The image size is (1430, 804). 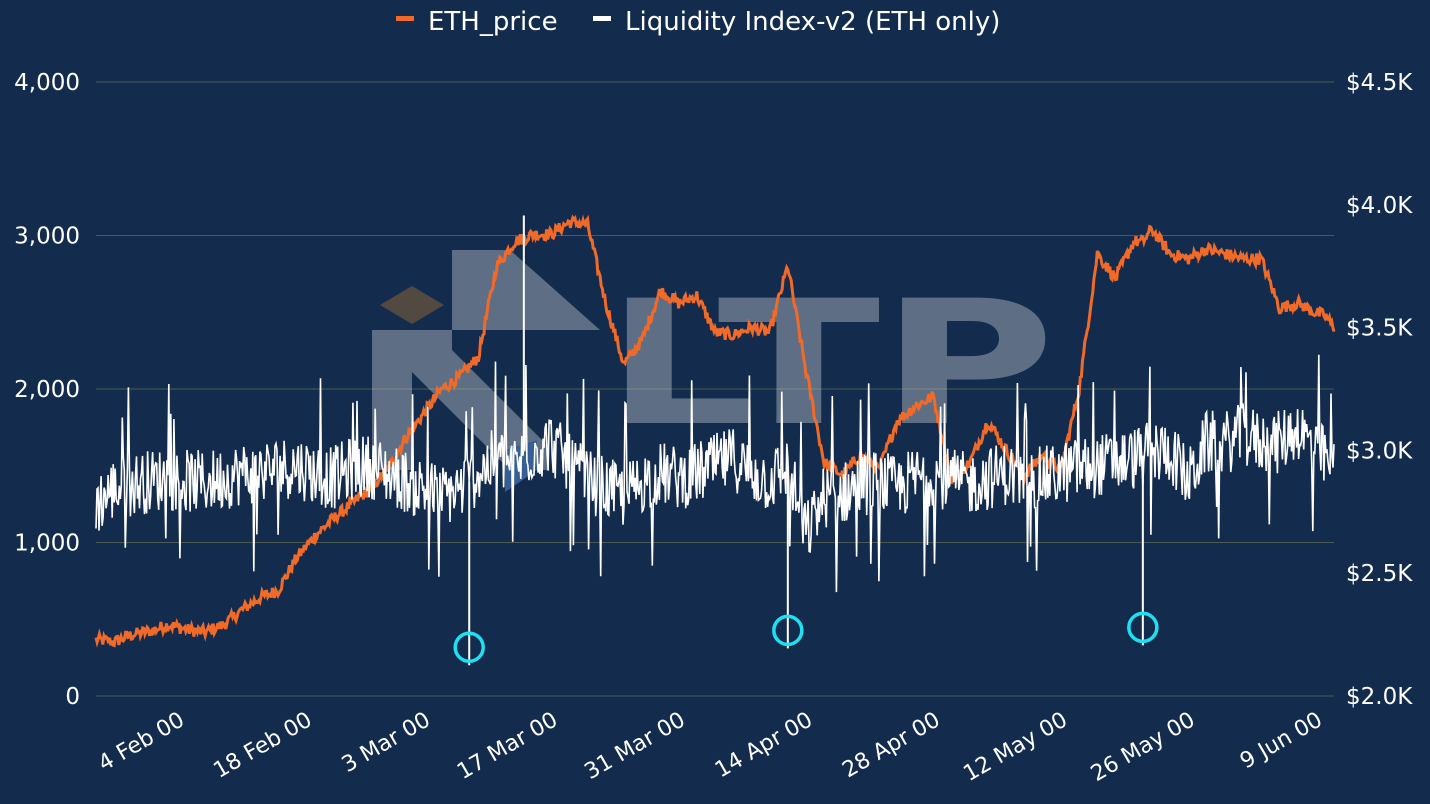 I want to click on left-axis-ticks: 0 1,000 2,000 3,000 4,000, so click(x=47, y=390).